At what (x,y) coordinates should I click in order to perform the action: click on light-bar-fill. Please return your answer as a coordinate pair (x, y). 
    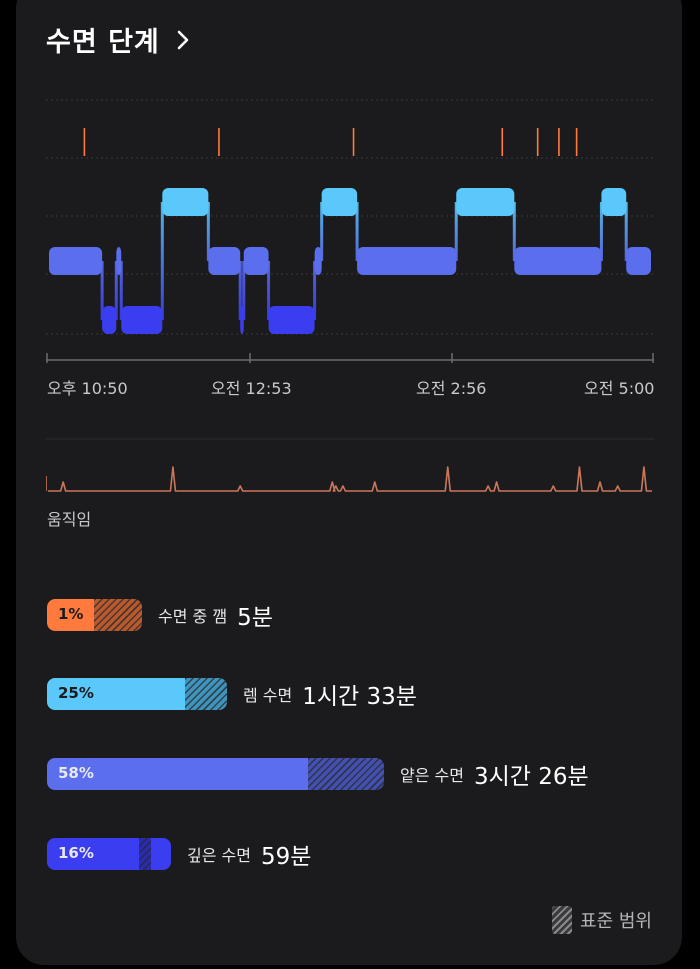
    Looking at the image, I should click on (177, 774).